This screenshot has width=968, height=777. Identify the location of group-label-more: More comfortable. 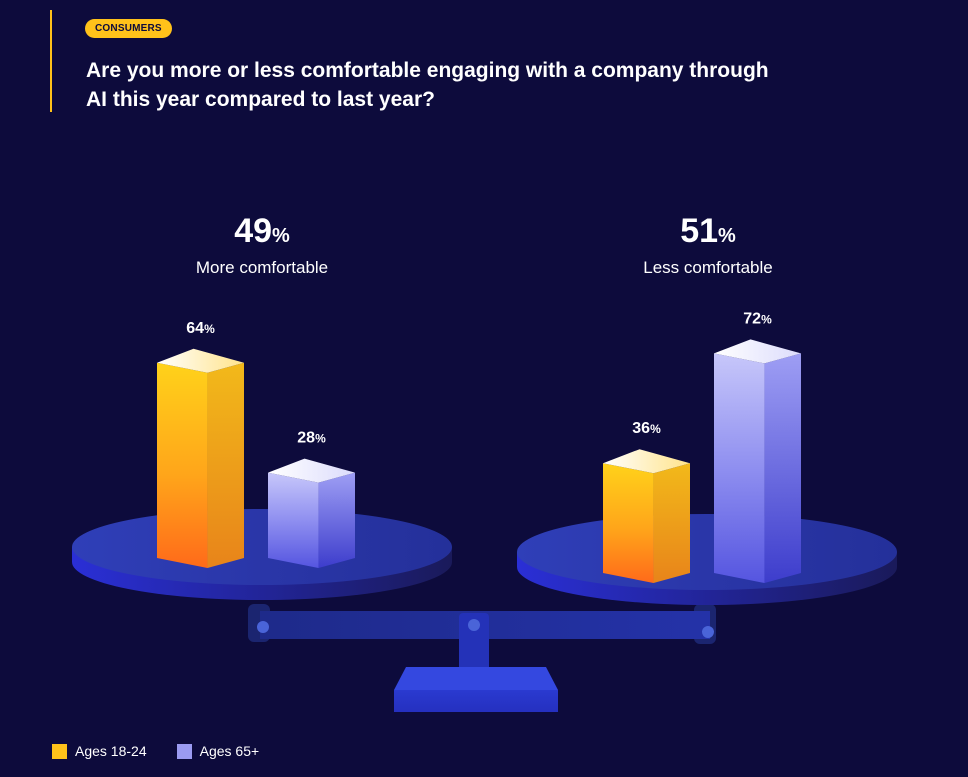
(262, 267).